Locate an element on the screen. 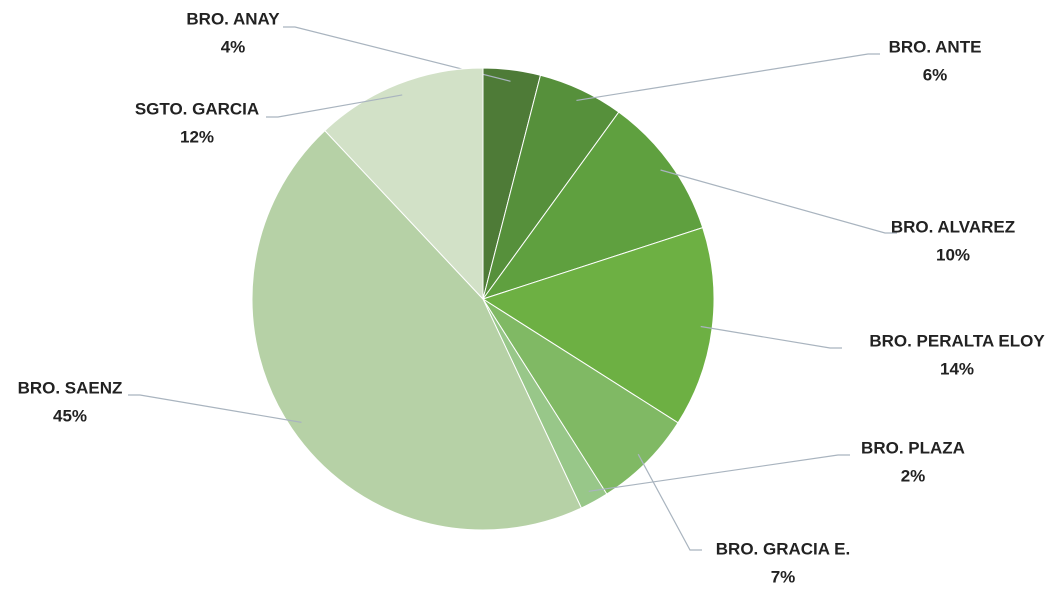 The height and width of the screenshot is (590, 1051). data-label-value: 6% is located at coordinates (935, 74).